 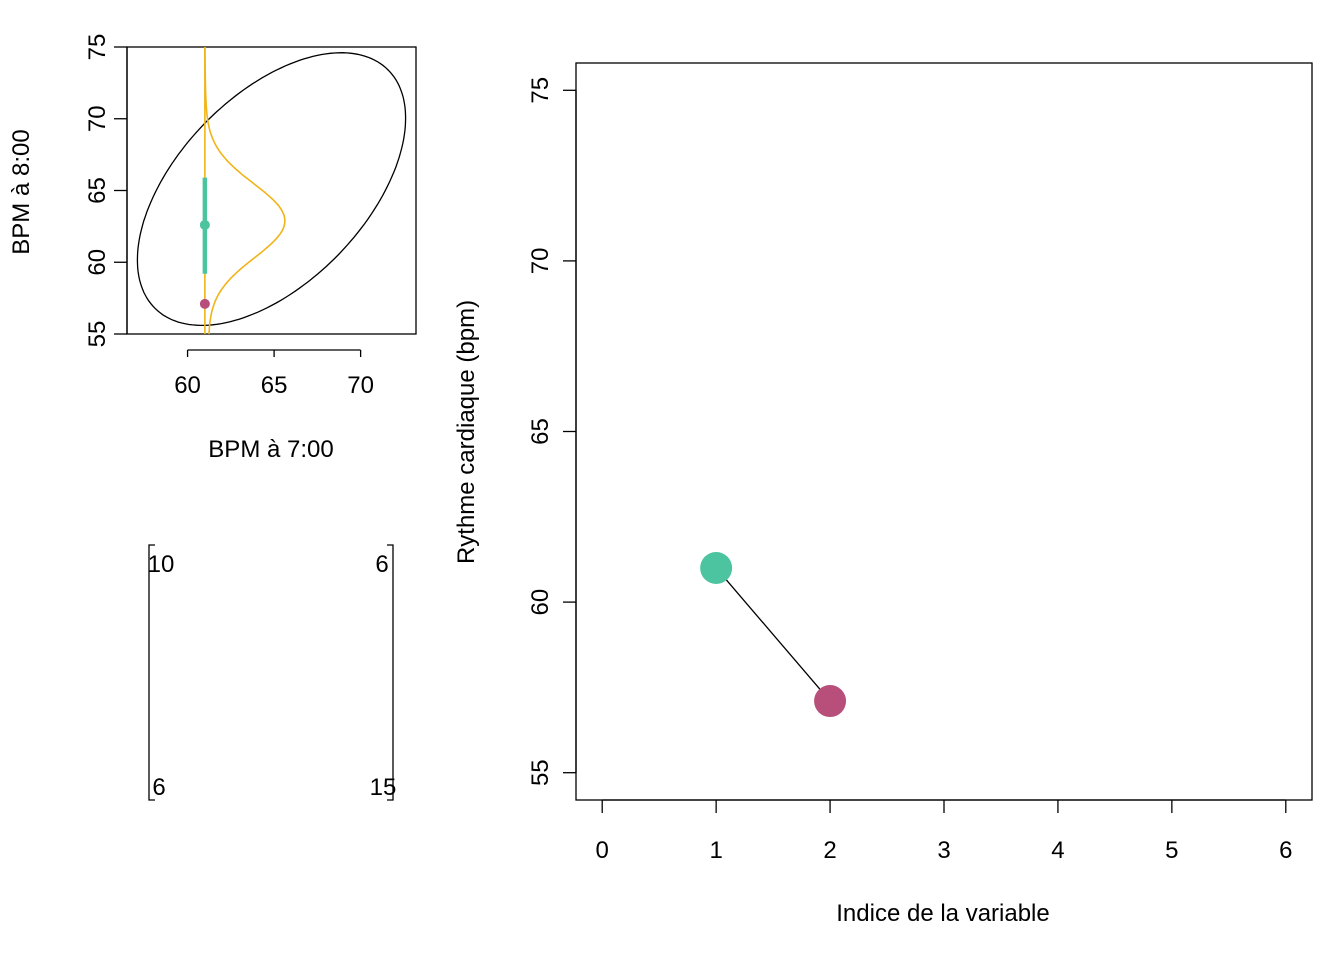 I want to click on left-bracket, so click(x=151, y=672).